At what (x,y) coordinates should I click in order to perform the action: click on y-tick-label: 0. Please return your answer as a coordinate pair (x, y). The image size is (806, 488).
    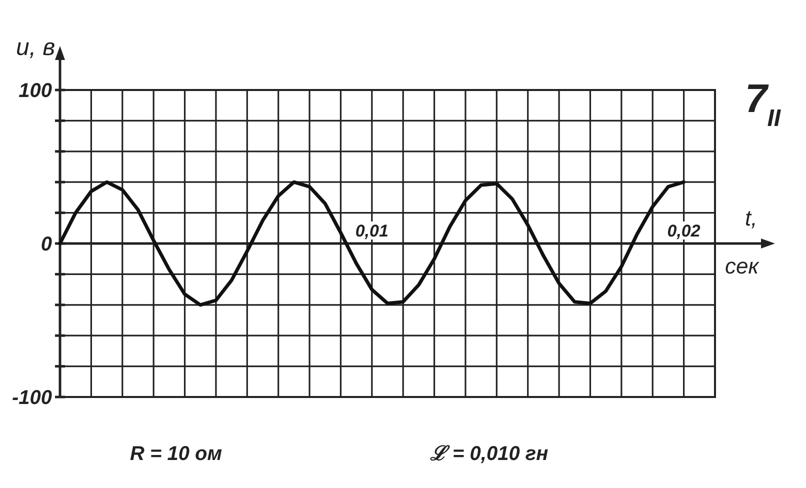
    Looking at the image, I should click on (46, 245).